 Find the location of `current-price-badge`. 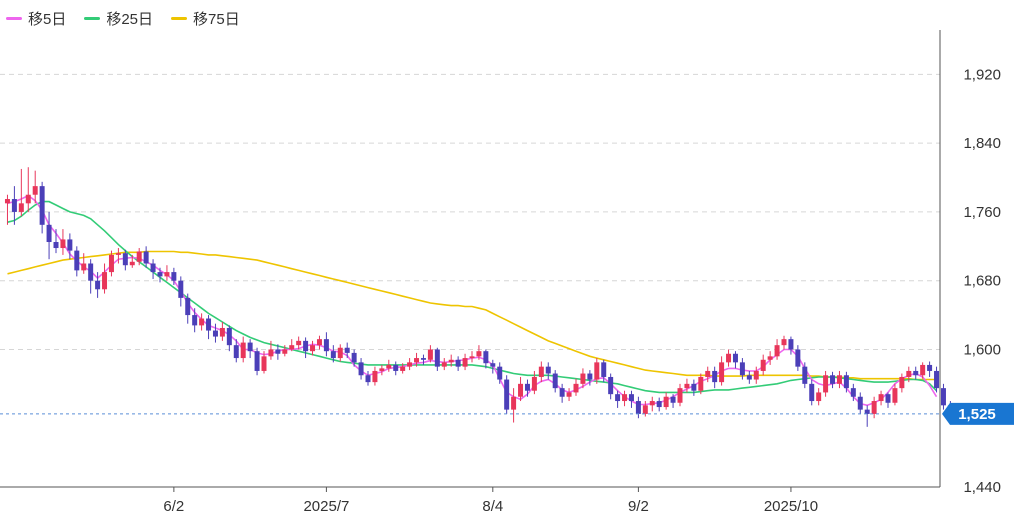

current-price-badge is located at coordinates (978, 413).